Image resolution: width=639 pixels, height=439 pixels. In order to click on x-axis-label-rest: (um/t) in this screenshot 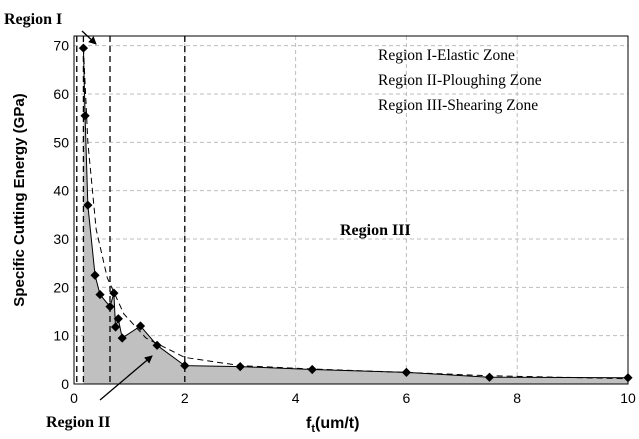, I will do `click(337, 423)`.